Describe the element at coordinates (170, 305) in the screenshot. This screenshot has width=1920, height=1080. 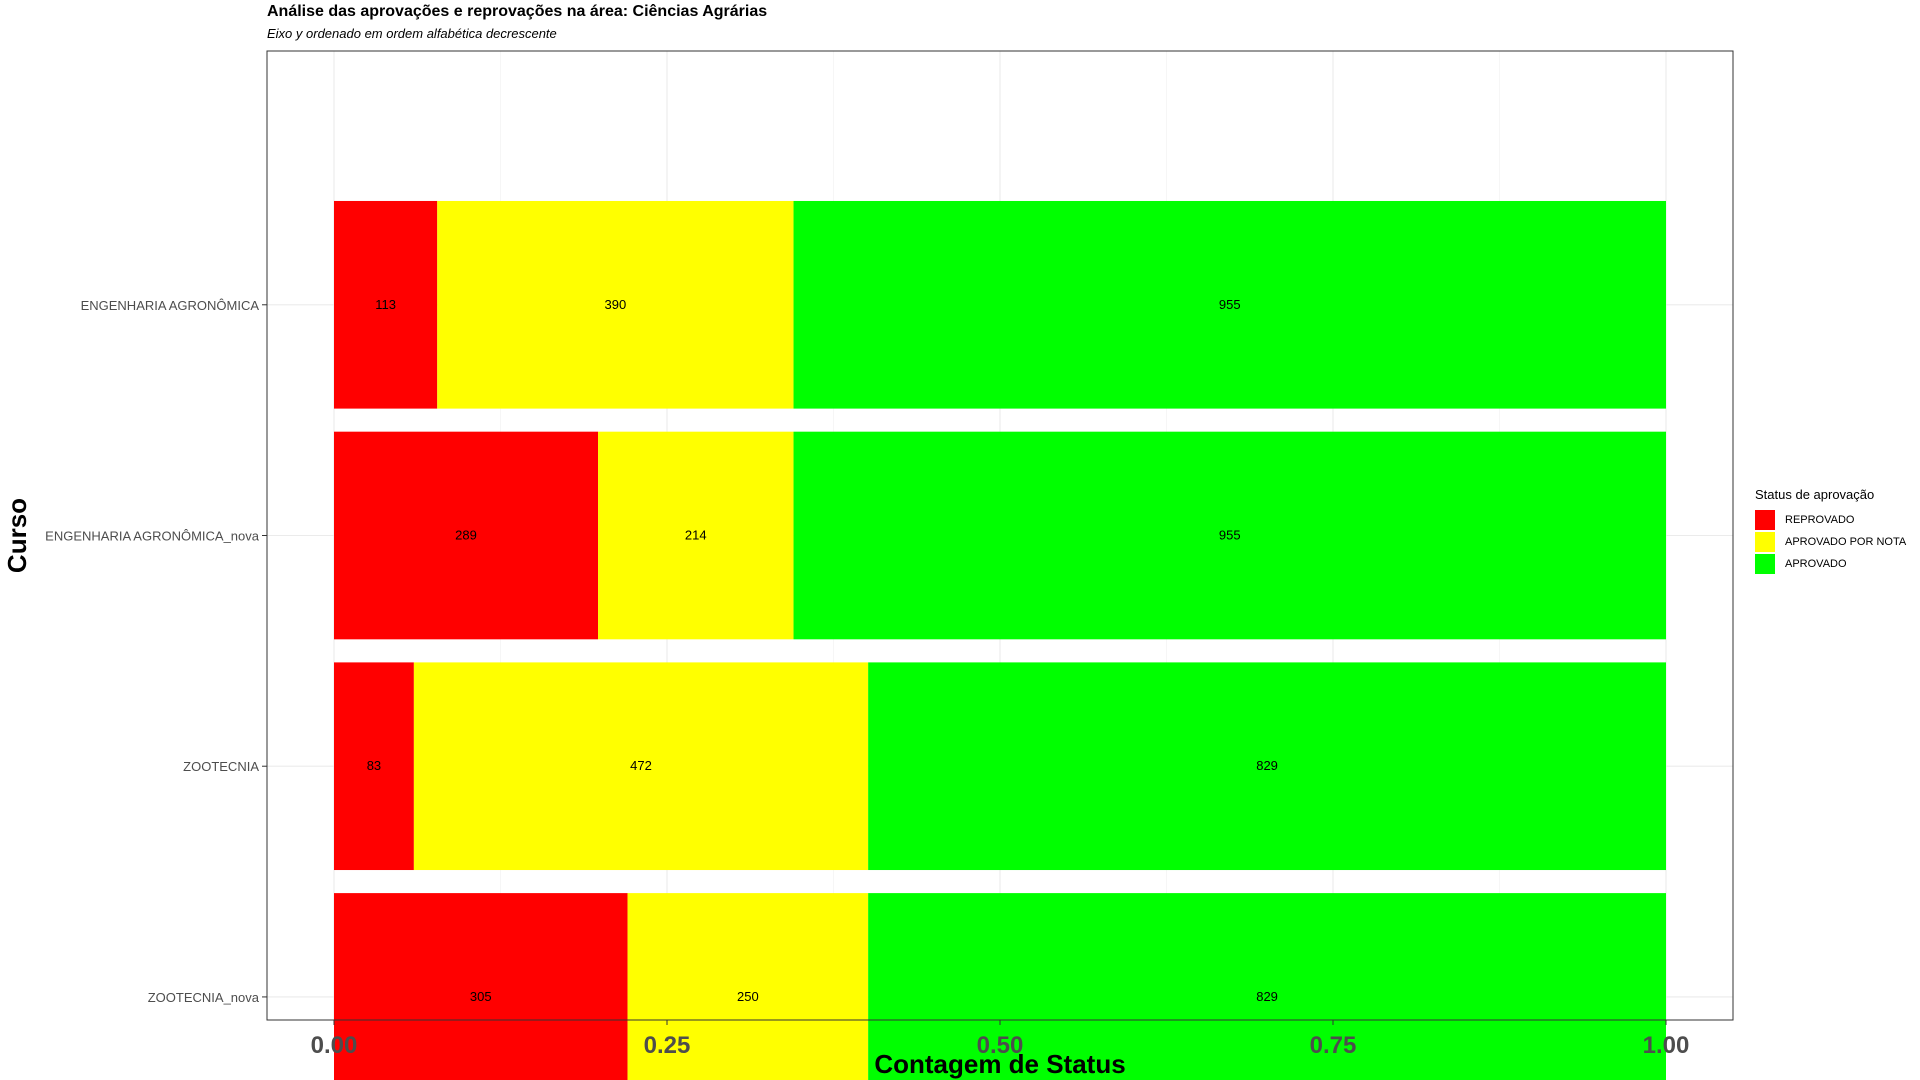
I see `y-tick-label: ENGENHARIA AGRONÔMICA` at that location.